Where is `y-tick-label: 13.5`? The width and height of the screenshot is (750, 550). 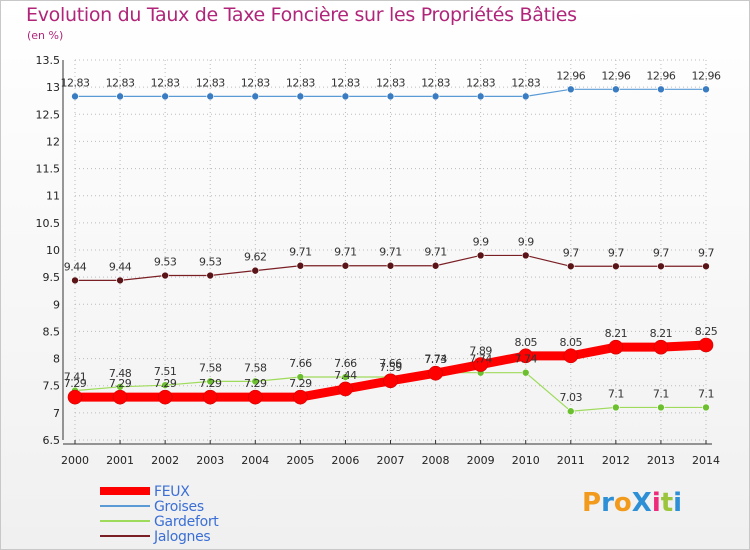 y-tick-label: 13.5 is located at coordinates (48, 60).